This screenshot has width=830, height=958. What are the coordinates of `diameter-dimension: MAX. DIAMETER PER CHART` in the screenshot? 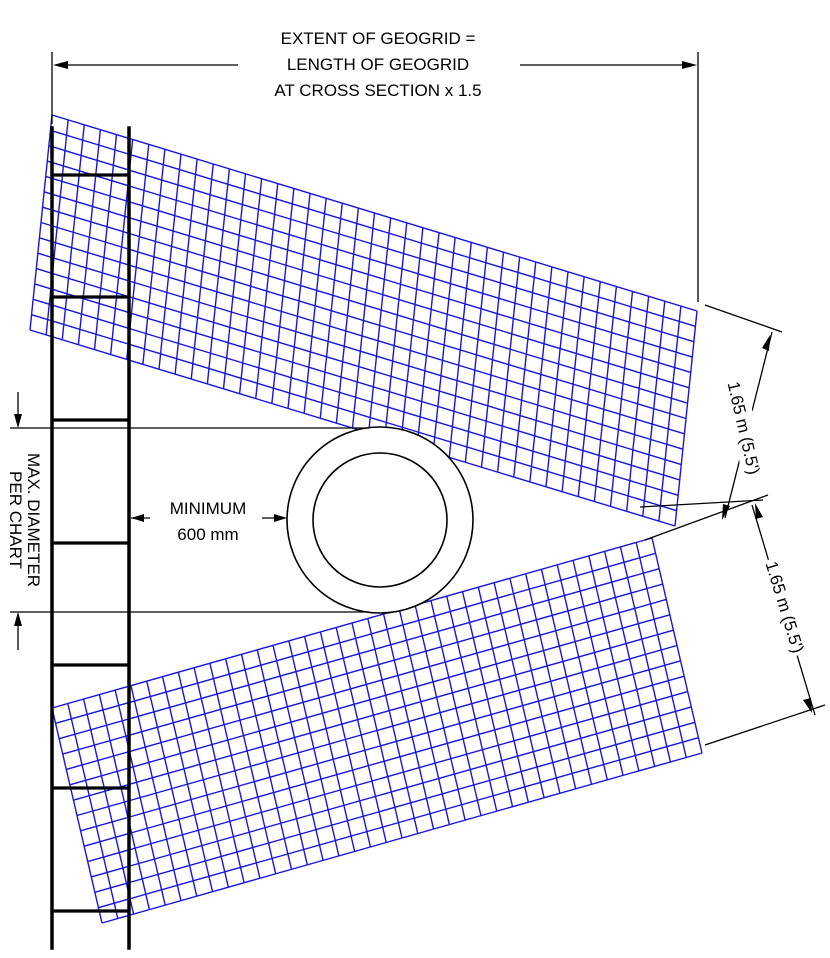 It's located at (24, 521).